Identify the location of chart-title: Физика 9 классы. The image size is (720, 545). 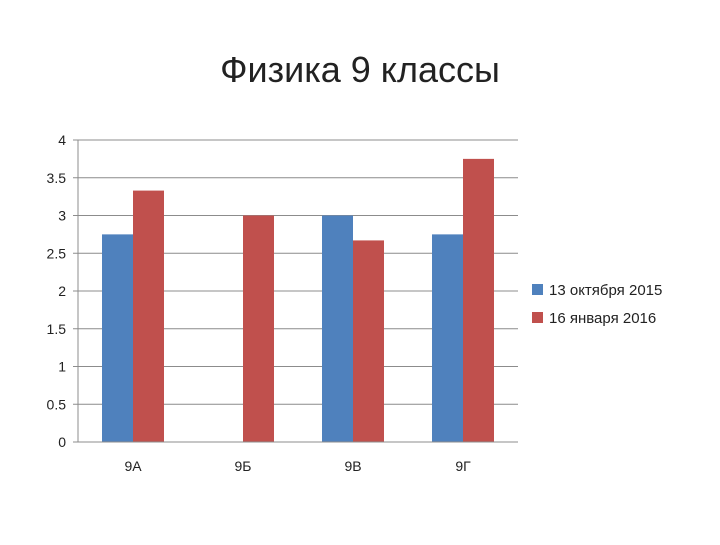
(360, 69).